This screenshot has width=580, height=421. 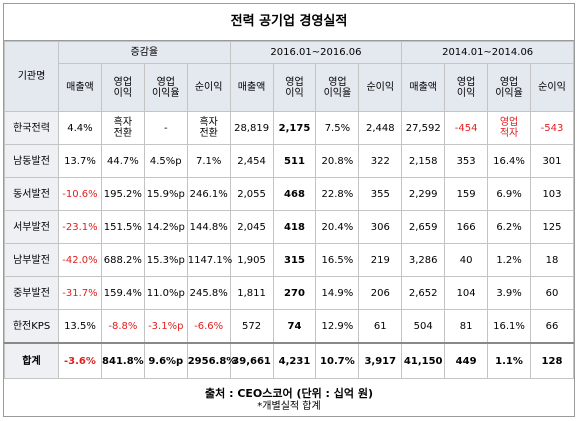 I want to click on company-name: 남부발전, so click(x=31, y=260).